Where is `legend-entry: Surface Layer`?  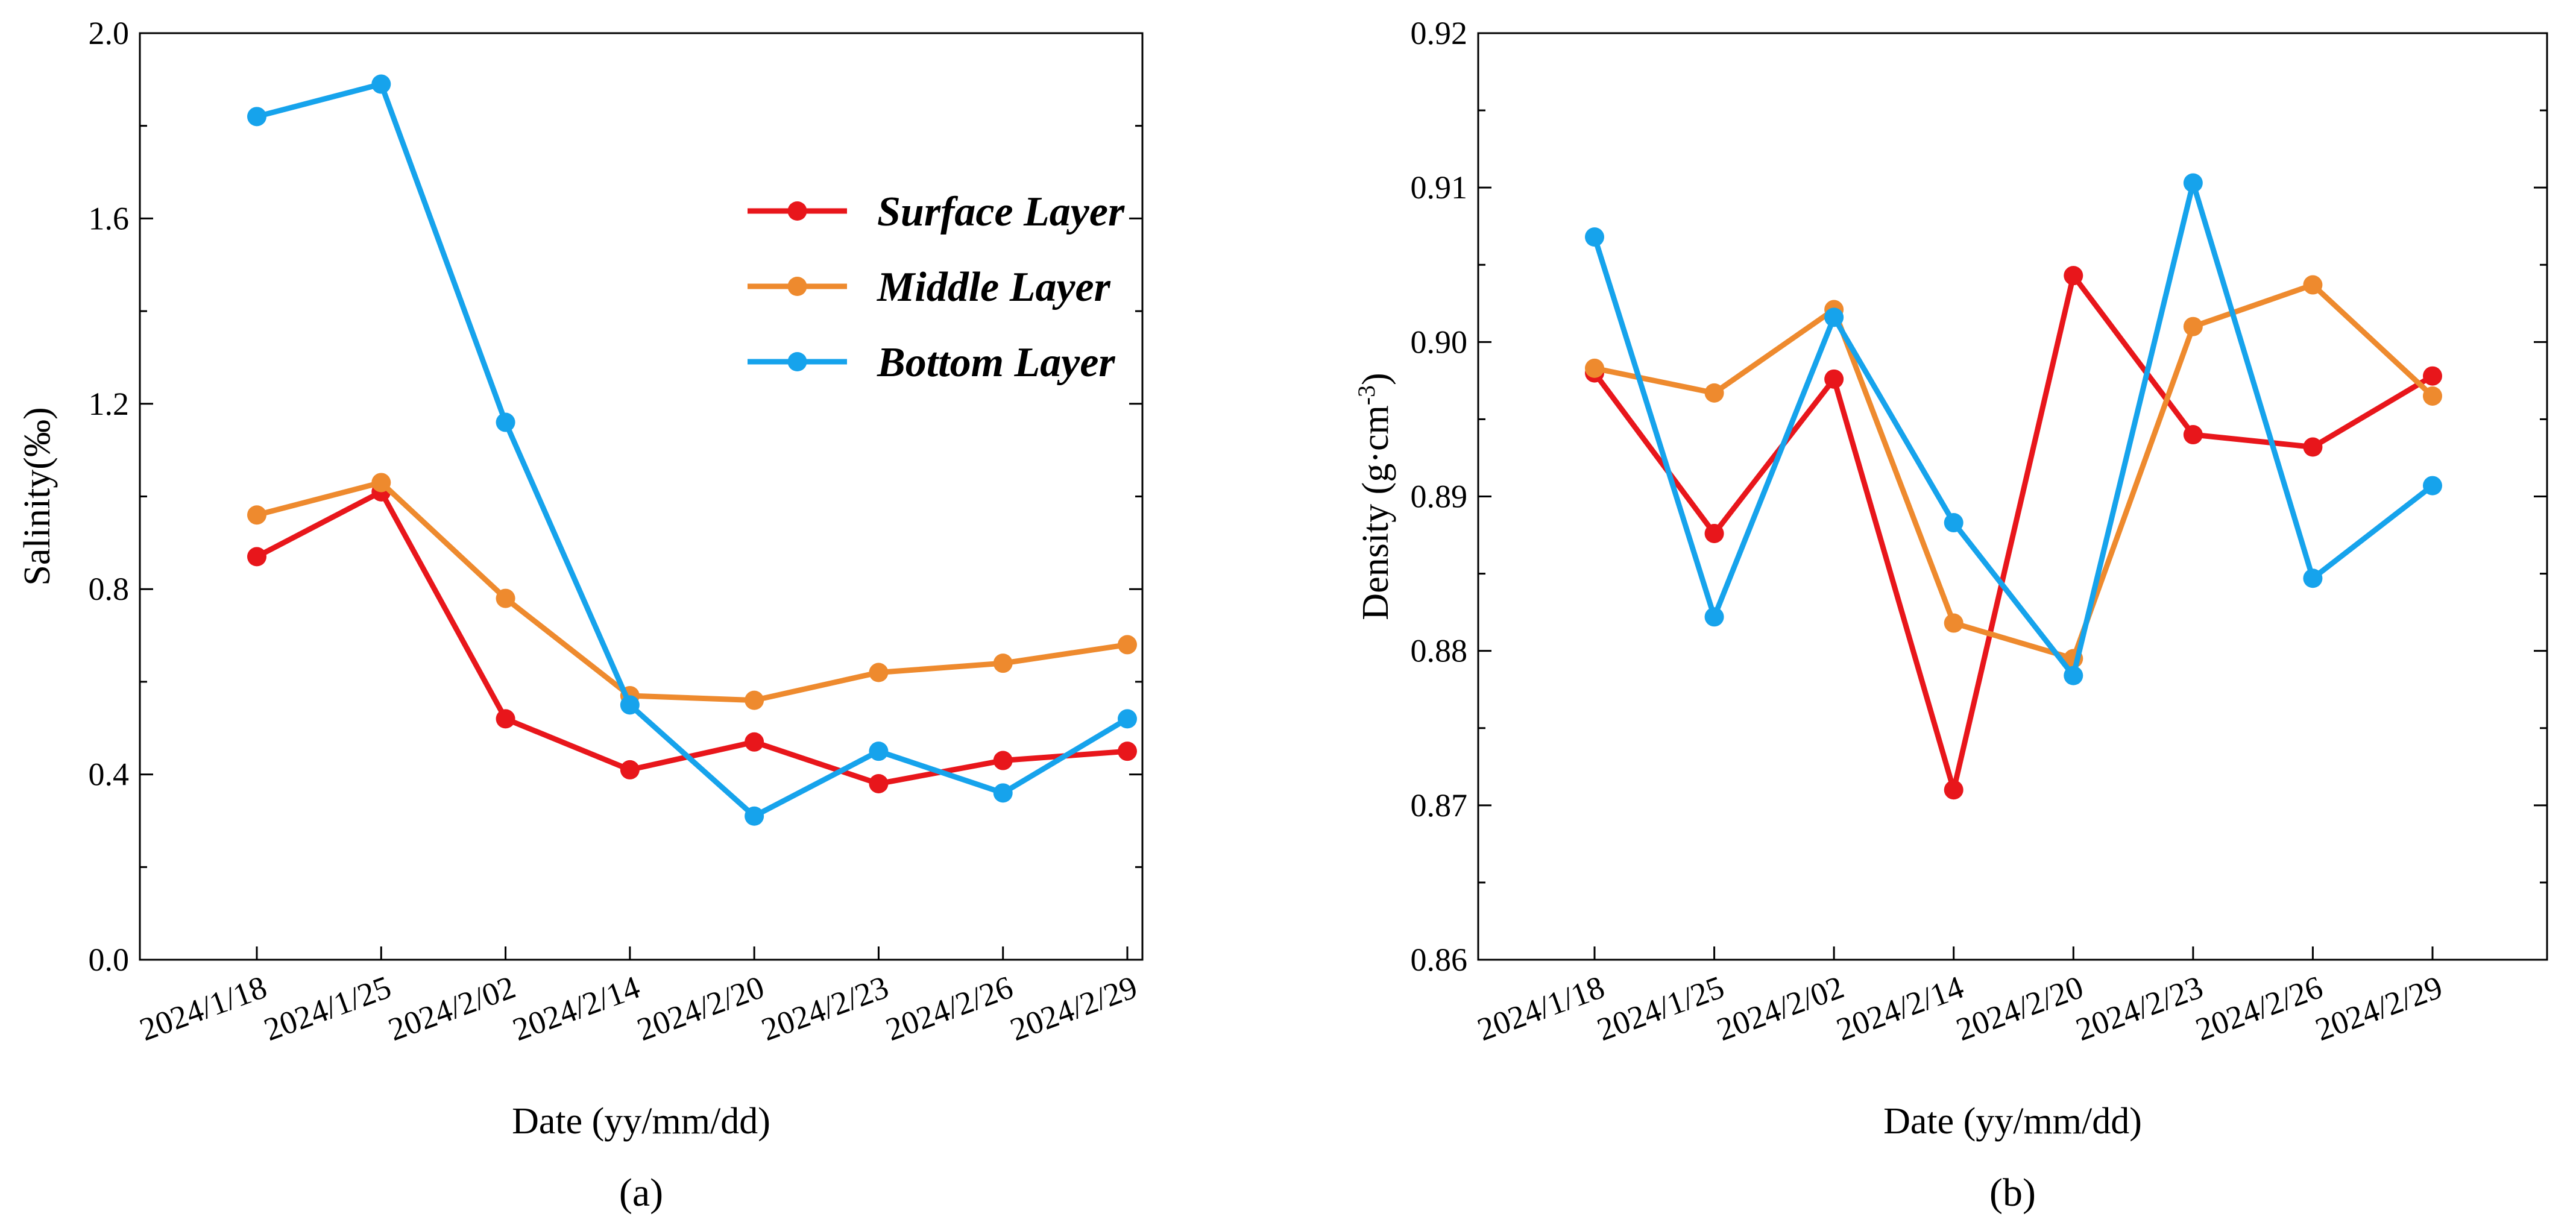 legend-entry: Surface Layer is located at coordinates (1001, 212).